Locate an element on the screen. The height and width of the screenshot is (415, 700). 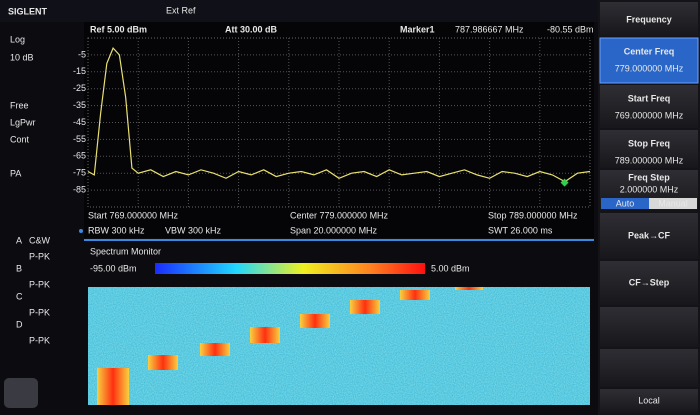
y-tick-label: -15 is located at coordinates (79, 71).